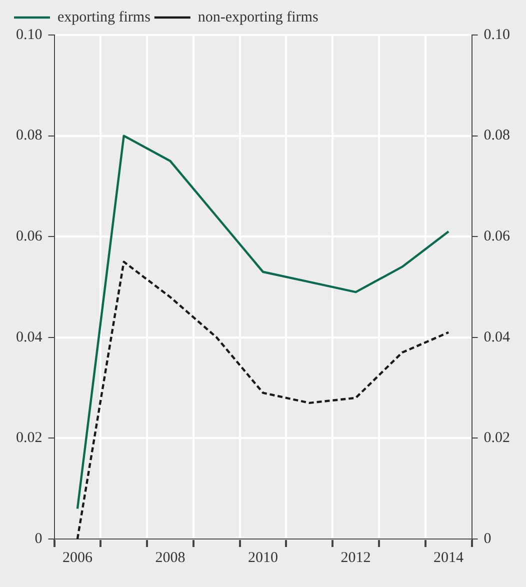 Image resolution: width=526 pixels, height=587 pixels. What do you see at coordinates (497, 34) in the screenshot?
I see `y2-tick-label: 0.10` at bounding box center [497, 34].